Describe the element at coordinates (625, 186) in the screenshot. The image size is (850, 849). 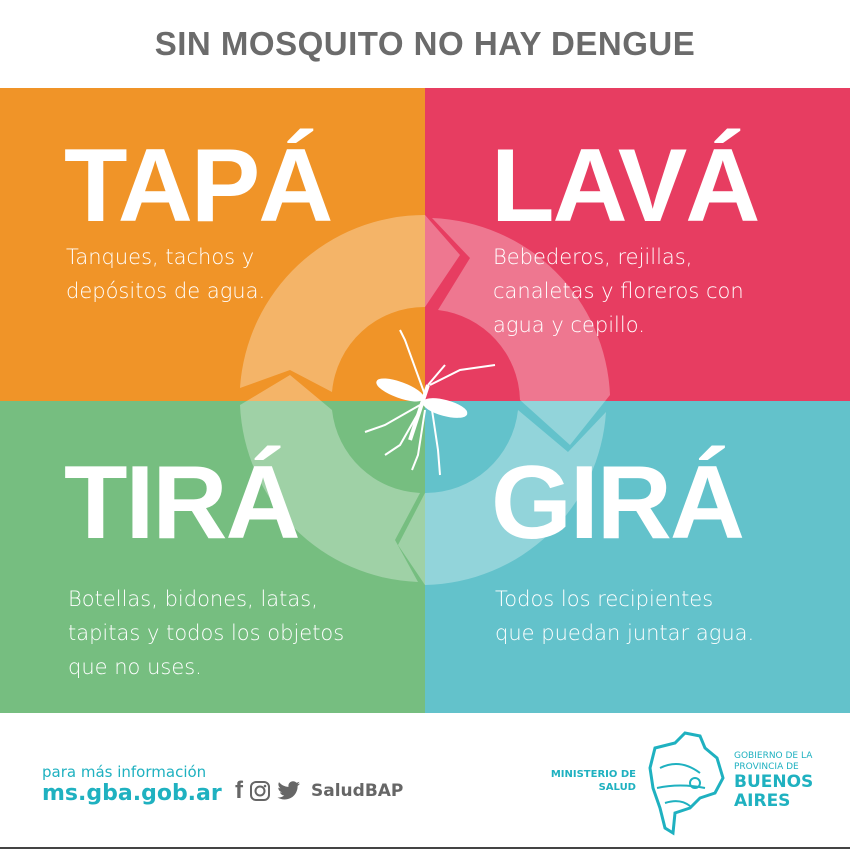
I see `quadrant-word: LAVÁ` at that location.